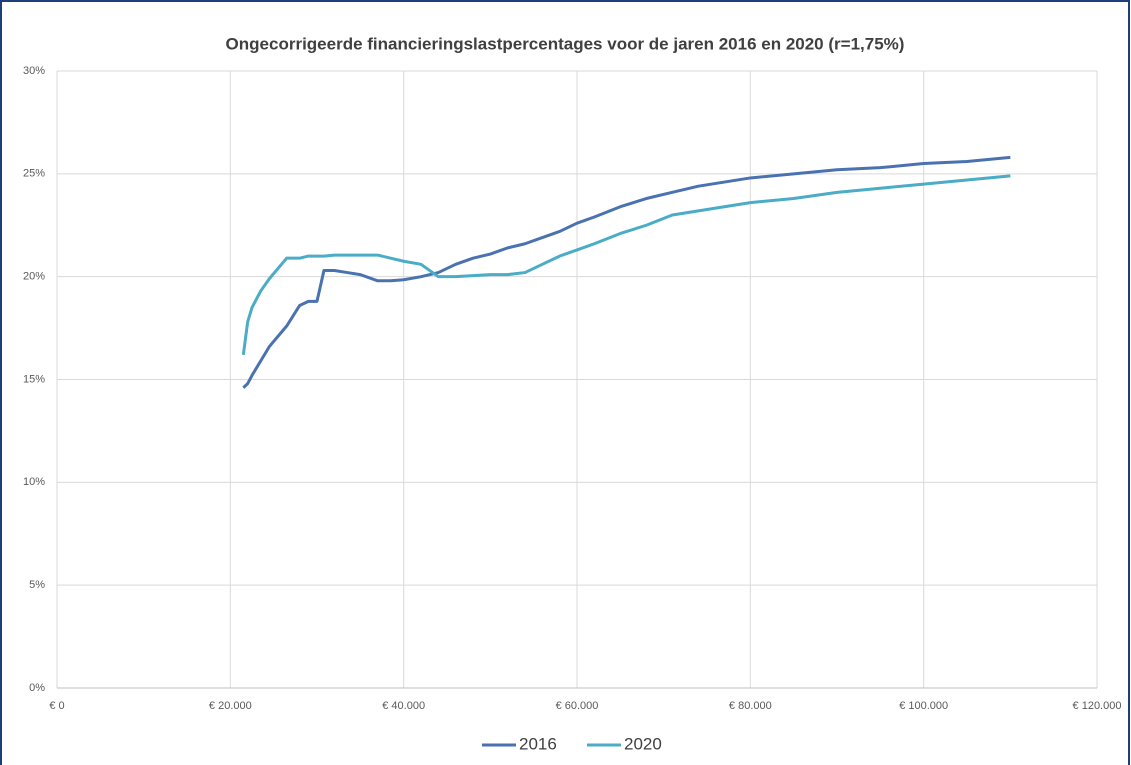 This screenshot has width=1131, height=765. I want to click on y-tick-label: 0%, so click(37, 688).